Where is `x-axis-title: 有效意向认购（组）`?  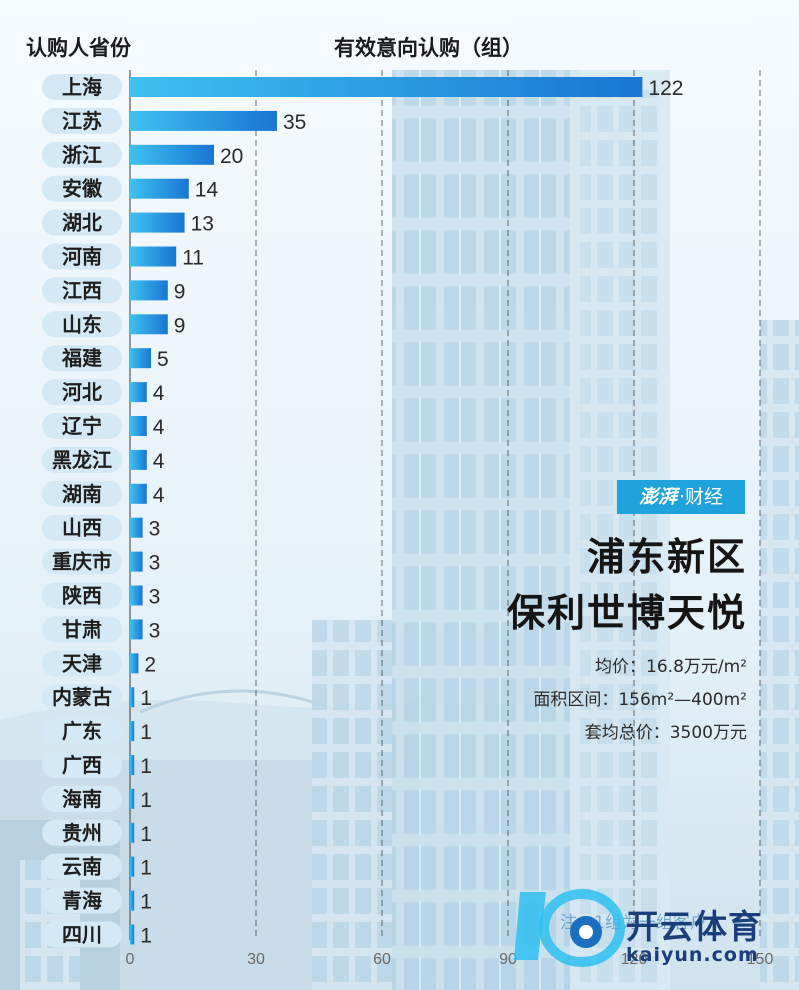
x-axis-title: 有效意向认购（组） is located at coordinates (428, 48).